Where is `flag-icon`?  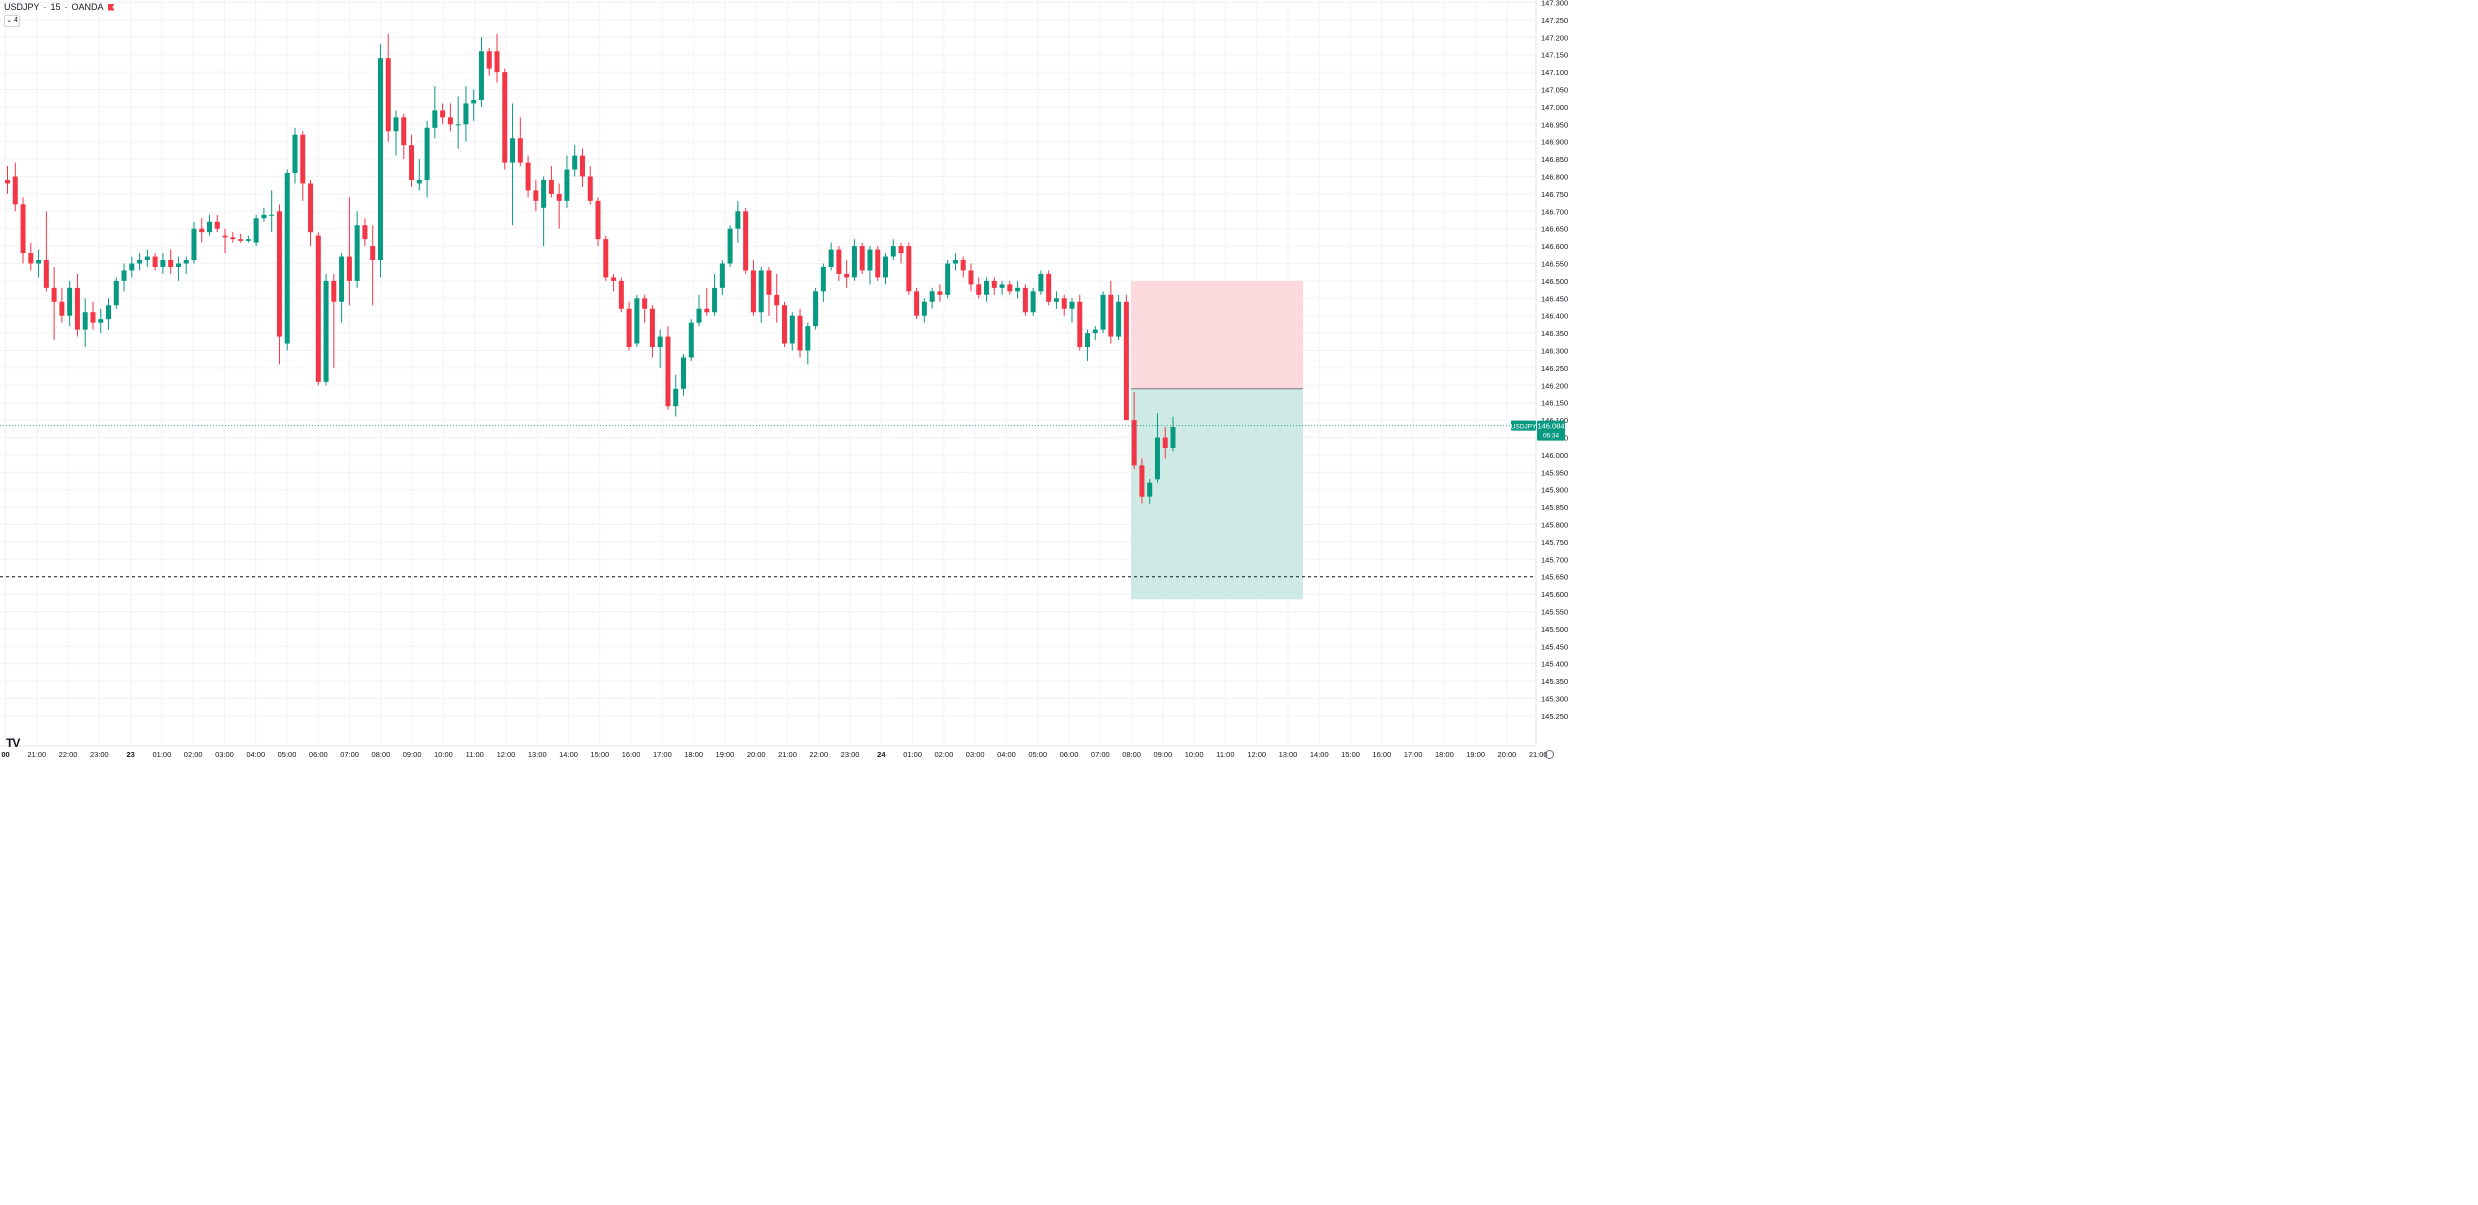
flag-icon is located at coordinates (111, 7).